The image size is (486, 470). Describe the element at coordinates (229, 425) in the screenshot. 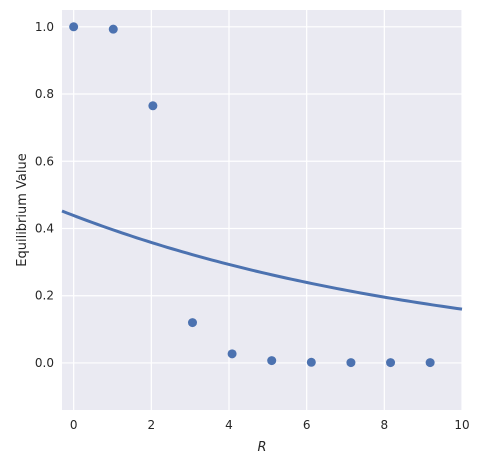

I see `x-tick-label: 4` at that location.